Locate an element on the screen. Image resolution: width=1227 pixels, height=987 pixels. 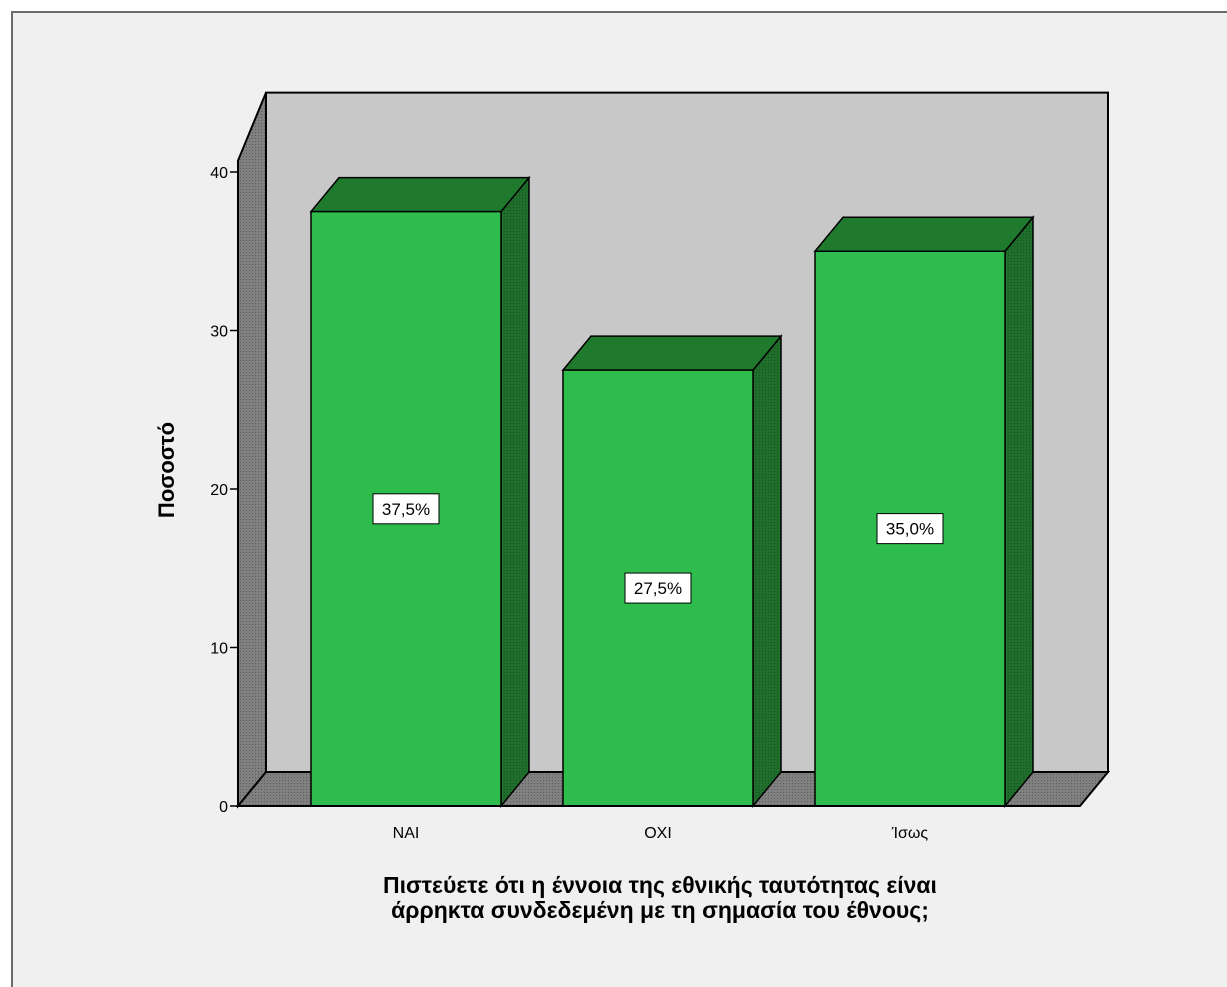
data-label: 27,5% is located at coordinates (658, 588).